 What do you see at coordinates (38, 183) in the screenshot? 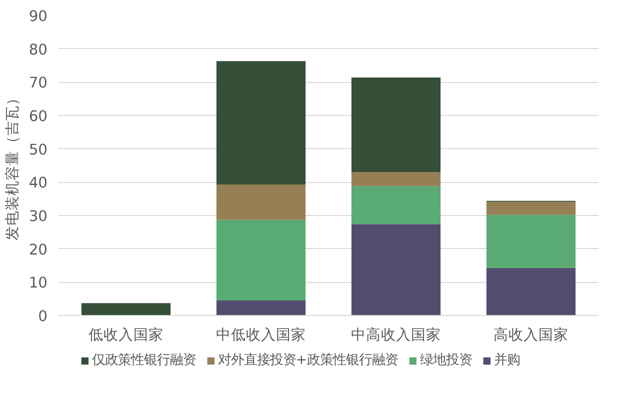
I see `y-tick-label: 40` at bounding box center [38, 183].